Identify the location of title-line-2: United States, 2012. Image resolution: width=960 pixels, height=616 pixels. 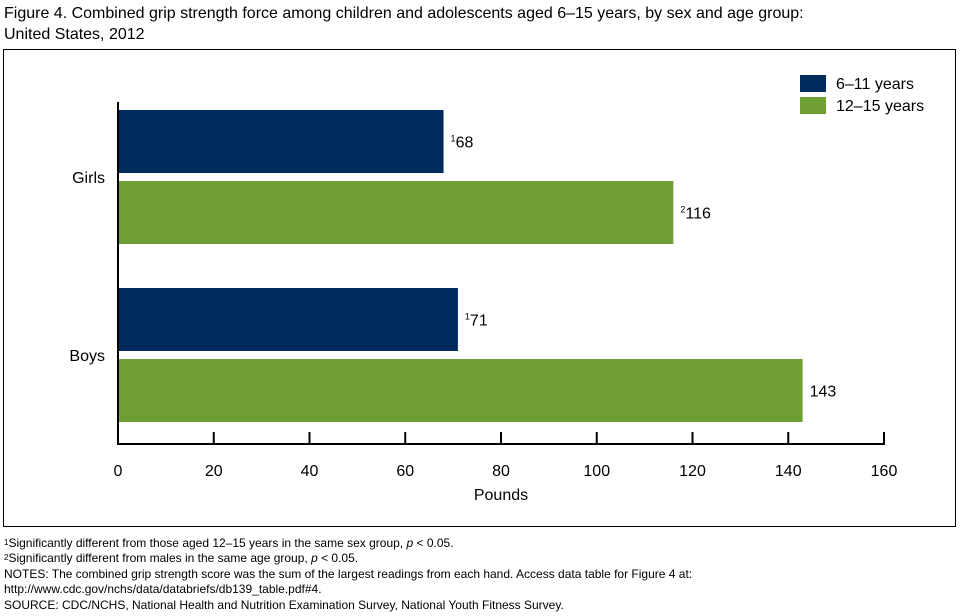
(74, 34).